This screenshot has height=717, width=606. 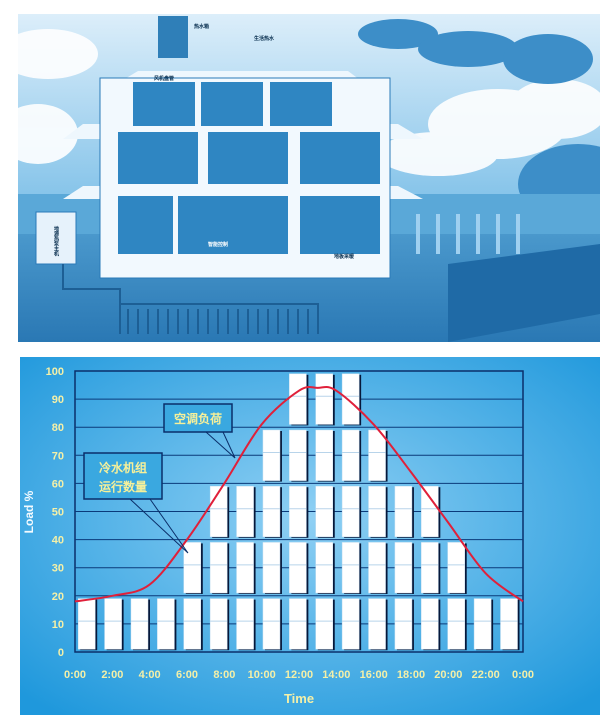 What do you see at coordinates (448, 675) in the screenshot?
I see `x-tick-label: 20:00` at bounding box center [448, 675].